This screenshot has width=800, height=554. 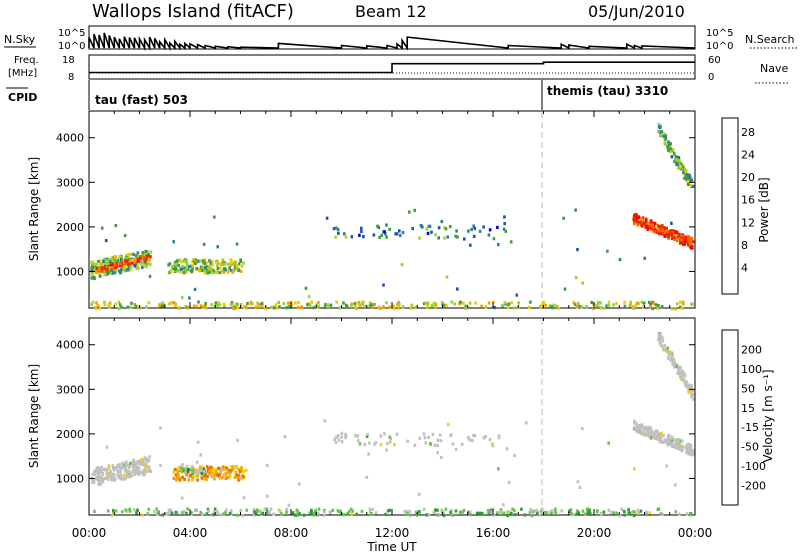 I want to click on noise-panel: 10^5 10^0 10^5 10^0 N.Sky N.Search, so click(x=401, y=38).